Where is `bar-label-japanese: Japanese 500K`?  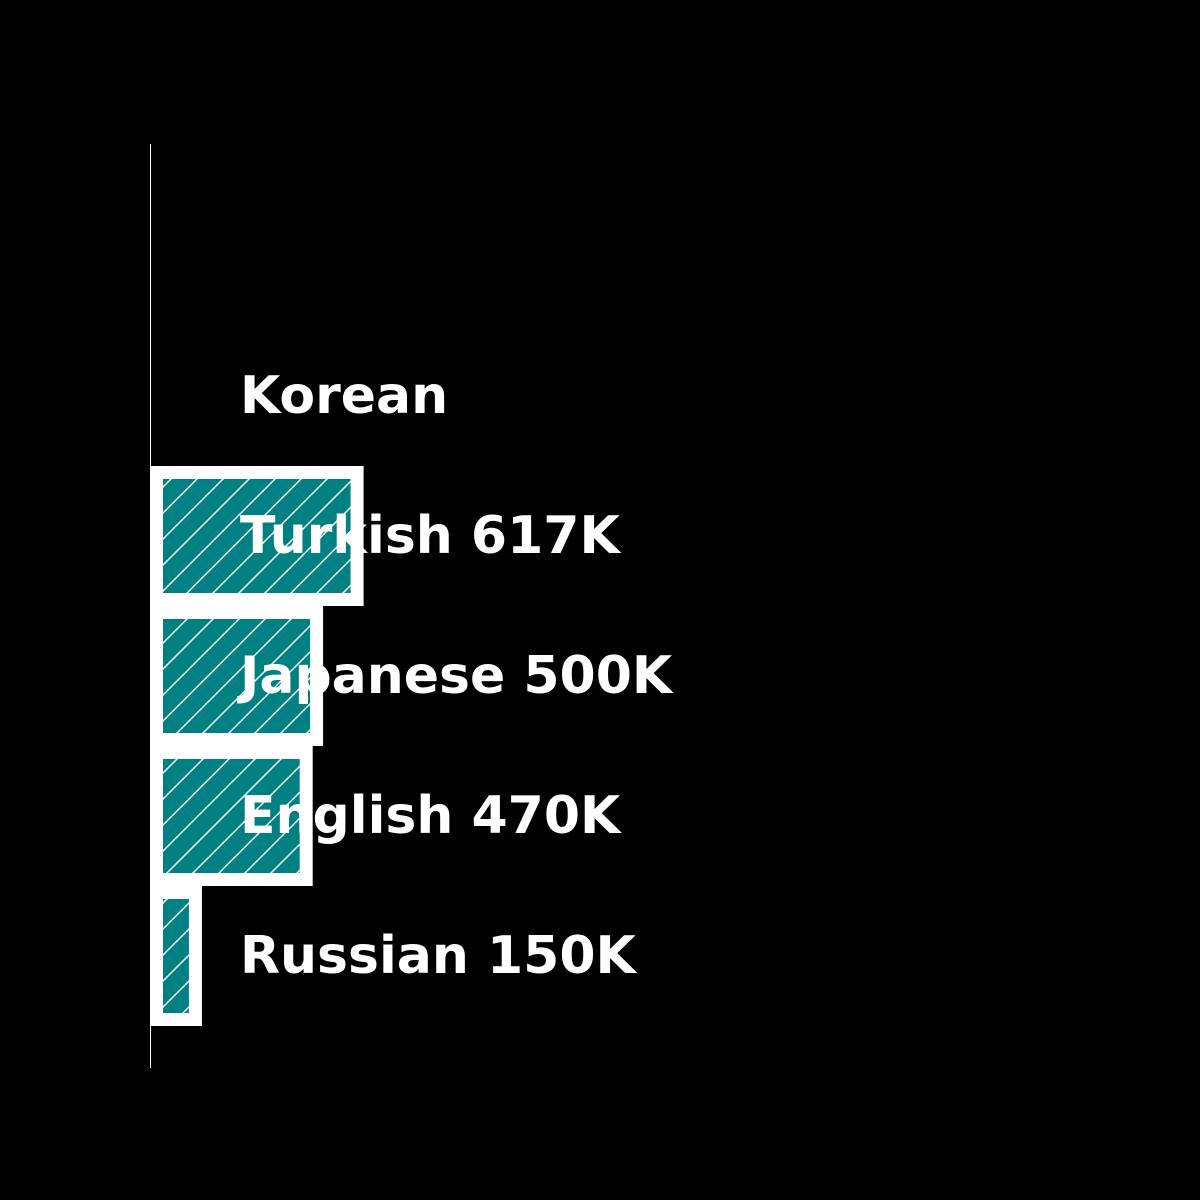 bar-label-japanese: Japanese 500K is located at coordinates (455, 676).